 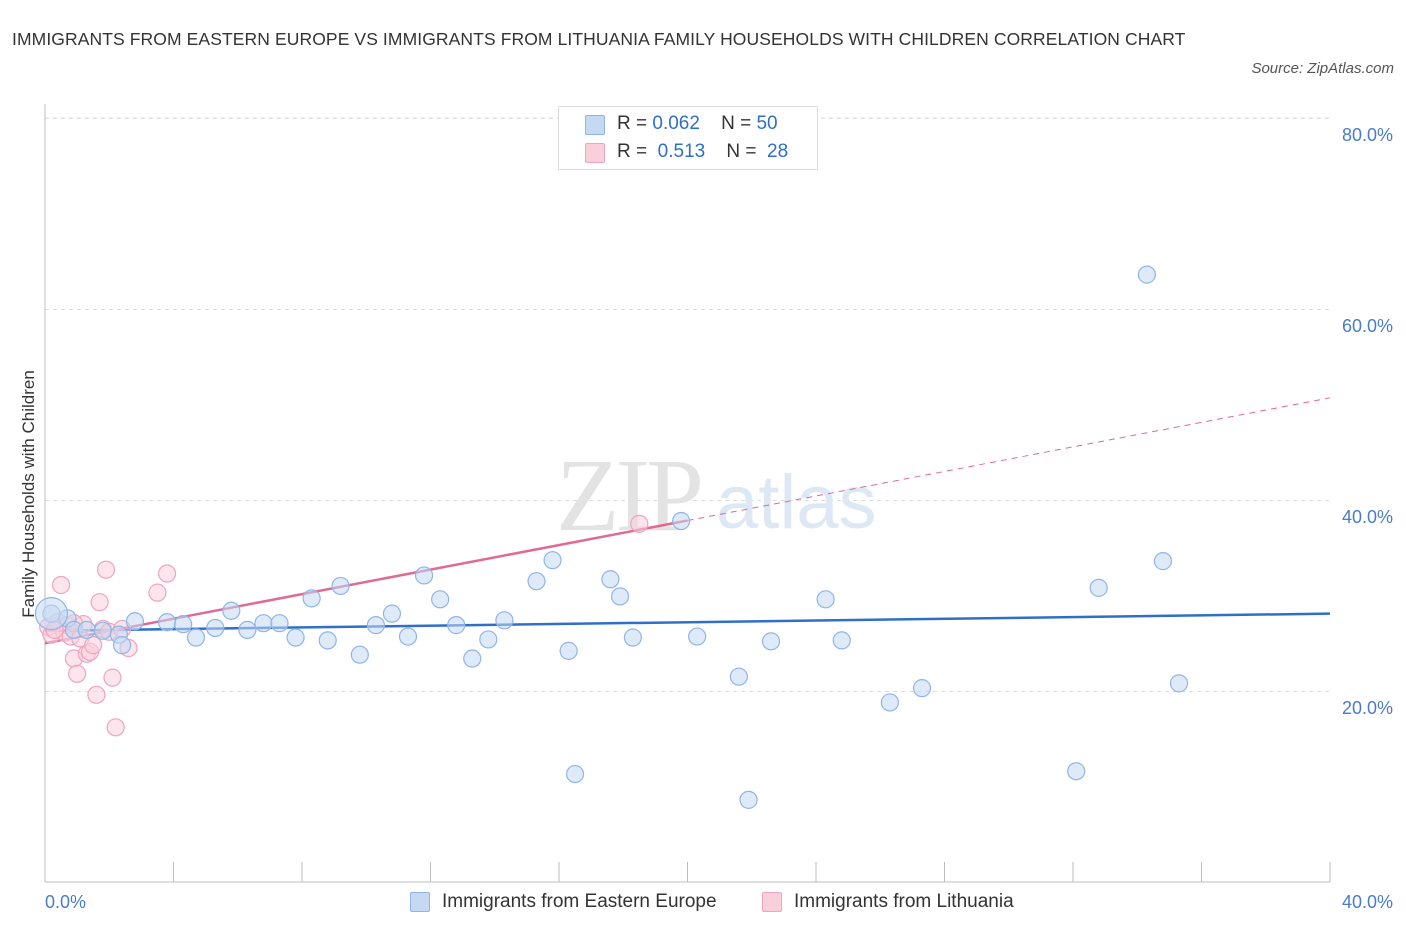 I want to click on legend-swatch-eastern-europe, so click(x=595, y=125).